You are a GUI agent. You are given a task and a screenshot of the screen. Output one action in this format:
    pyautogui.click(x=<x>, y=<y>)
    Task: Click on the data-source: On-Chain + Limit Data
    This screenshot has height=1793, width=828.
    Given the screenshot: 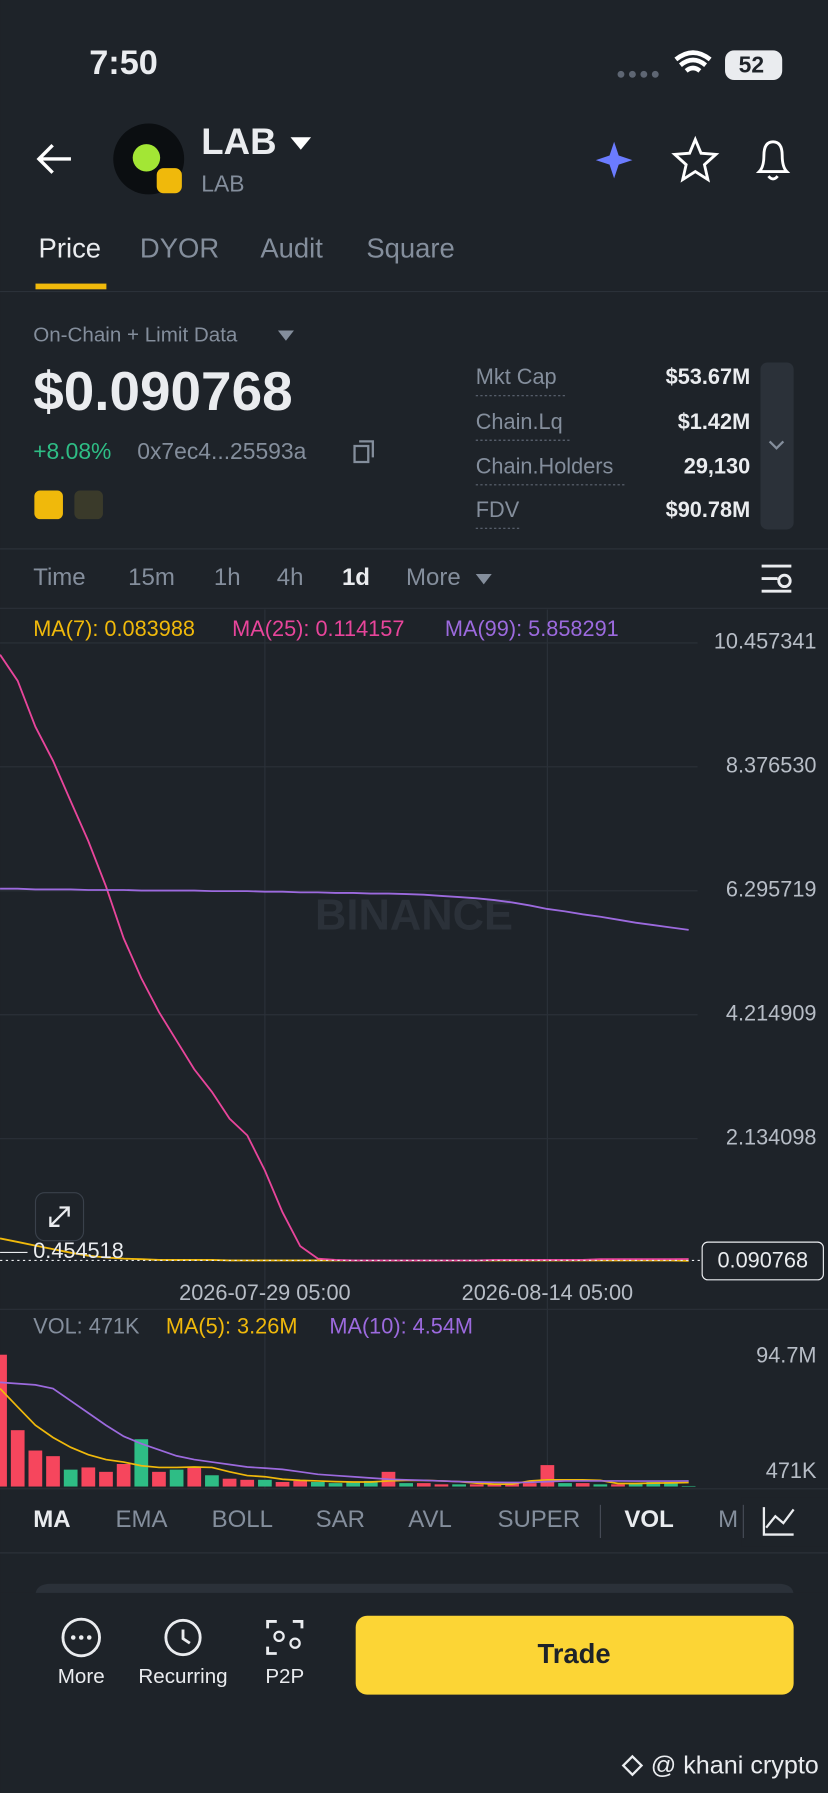 What is the action you would take?
    pyautogui.click(x=135, y=335)
    